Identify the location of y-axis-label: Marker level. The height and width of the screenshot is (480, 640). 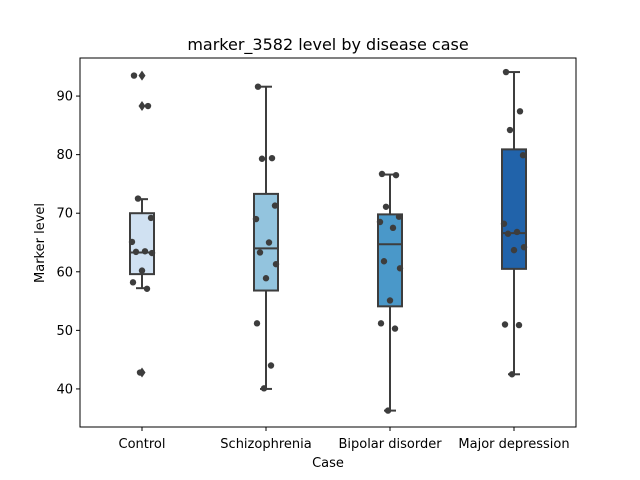
(40, 243).